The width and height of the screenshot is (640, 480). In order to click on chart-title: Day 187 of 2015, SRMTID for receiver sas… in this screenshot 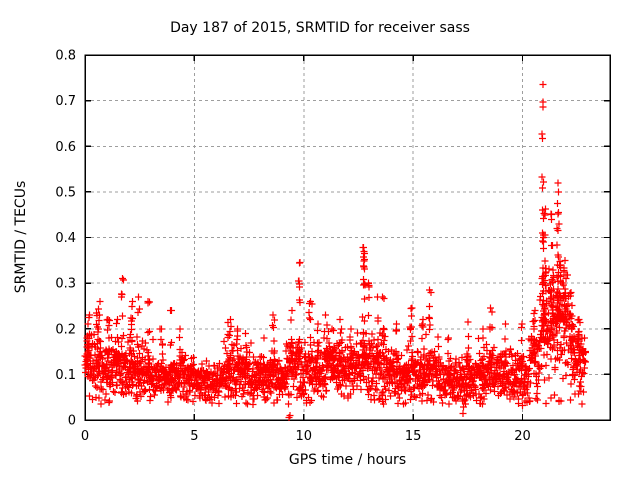, I will do `click(320, 28)`.